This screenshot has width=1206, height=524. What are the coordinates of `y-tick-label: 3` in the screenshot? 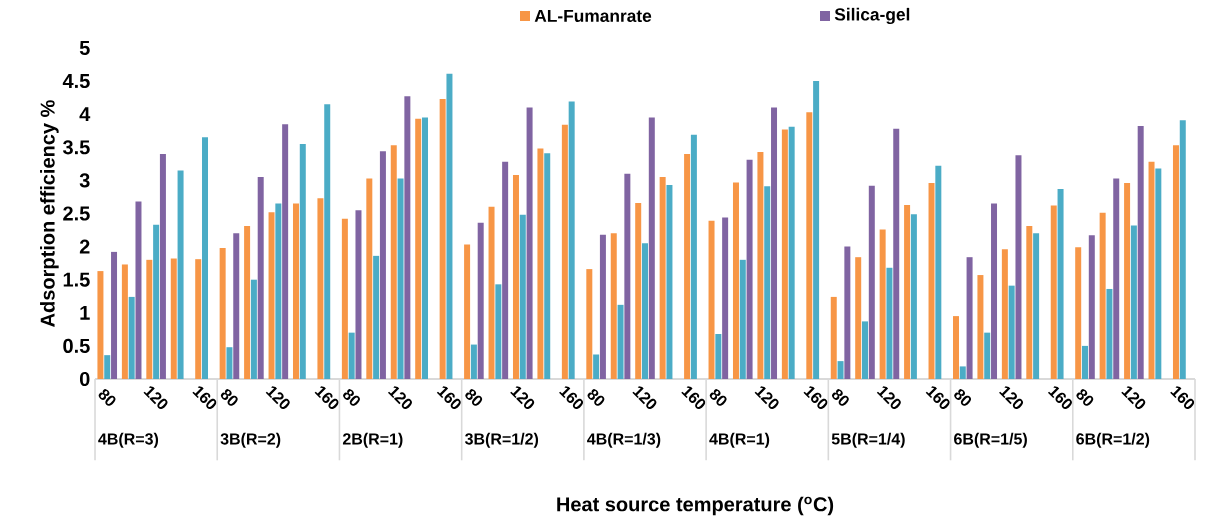 It's located at (84, 180).